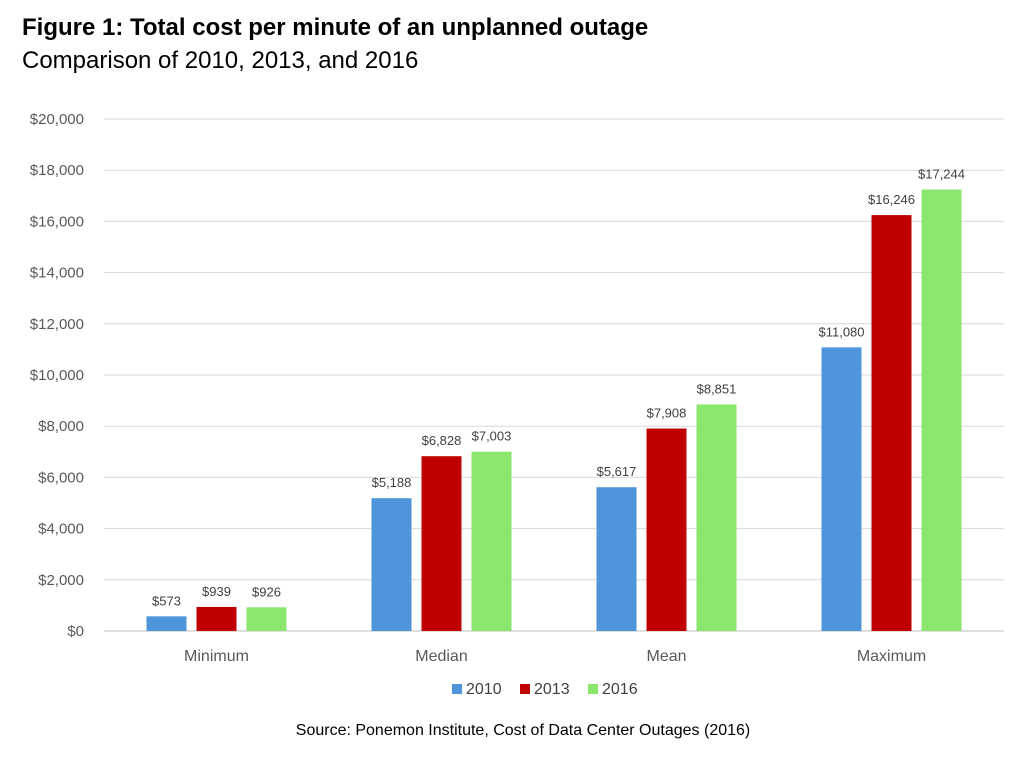  Describe the element at coordinates (717, 388) in the screenshot. I see `data-label: $8,851` at that location.